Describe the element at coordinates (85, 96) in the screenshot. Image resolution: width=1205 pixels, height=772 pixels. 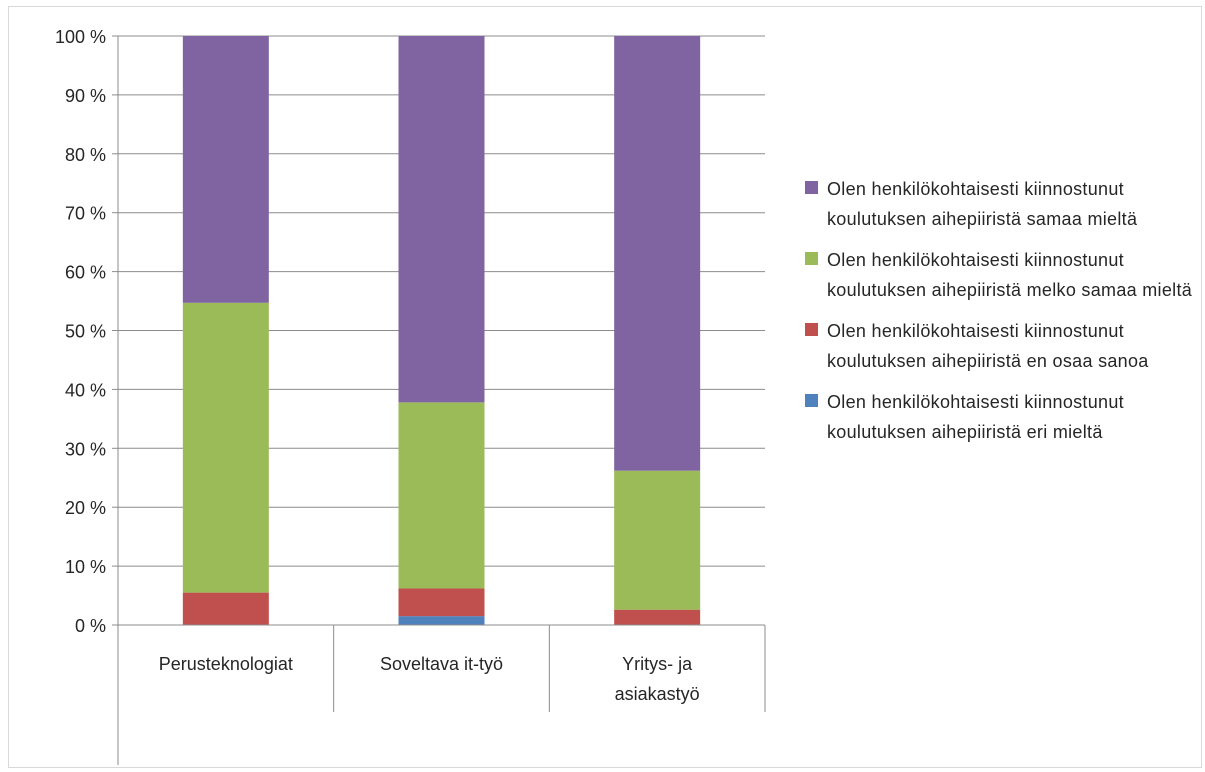
I see `y-tick-label: 90 %` at that location.